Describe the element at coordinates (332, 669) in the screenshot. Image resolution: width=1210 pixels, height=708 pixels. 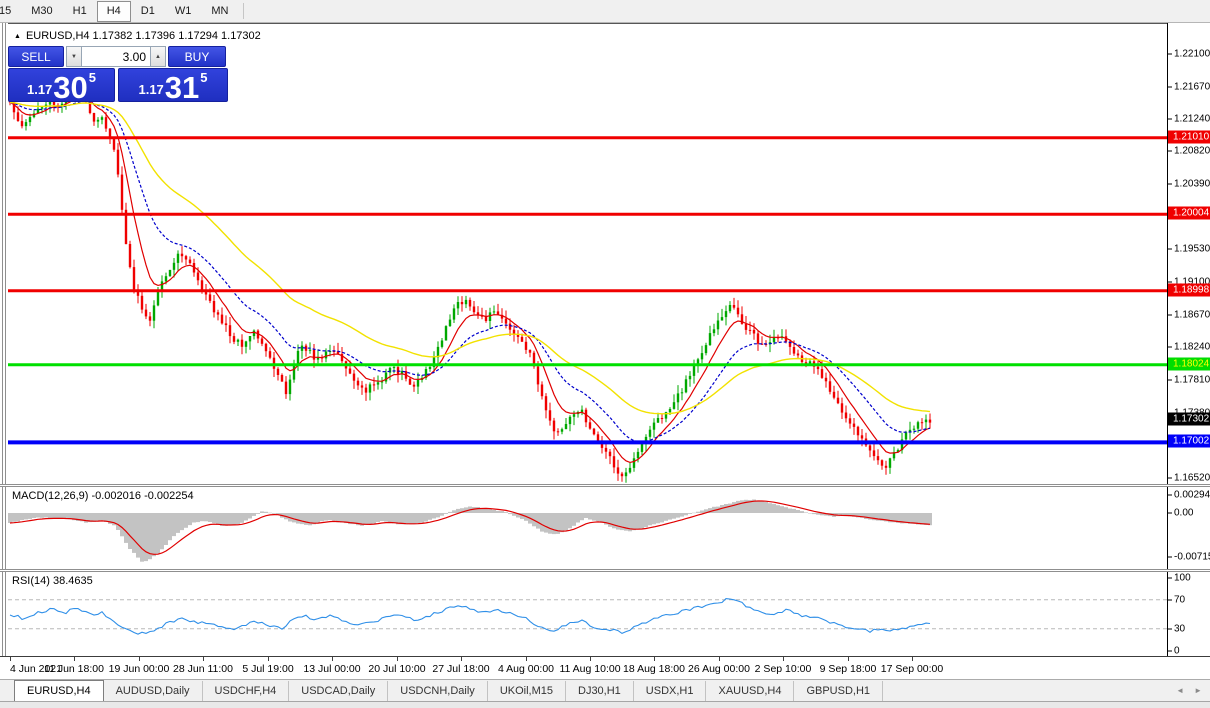
I see `time-label: 13 Jul 00:00` at that location.